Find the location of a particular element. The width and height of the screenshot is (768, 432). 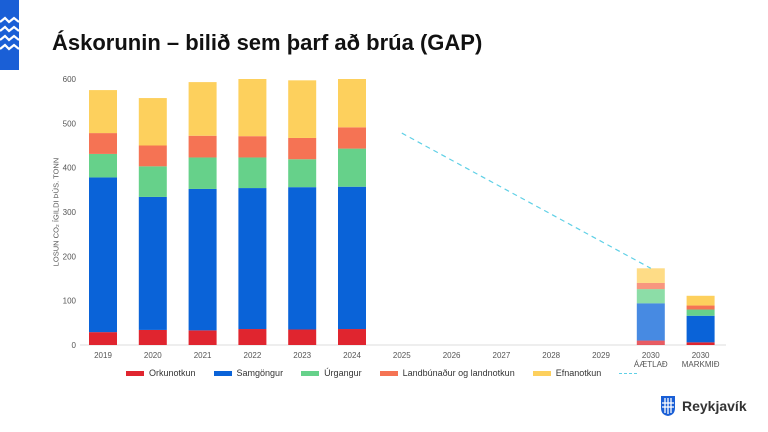

wave-emblem-icon is located at coordinates (10, 33).